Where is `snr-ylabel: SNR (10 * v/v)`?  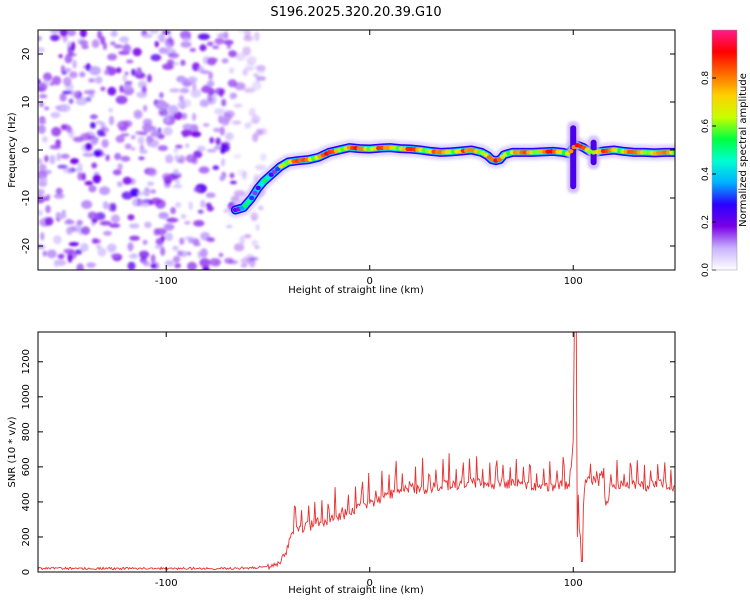
snr-ylabel: SNR (10 * v/v) is located at coordinates (12, 451).